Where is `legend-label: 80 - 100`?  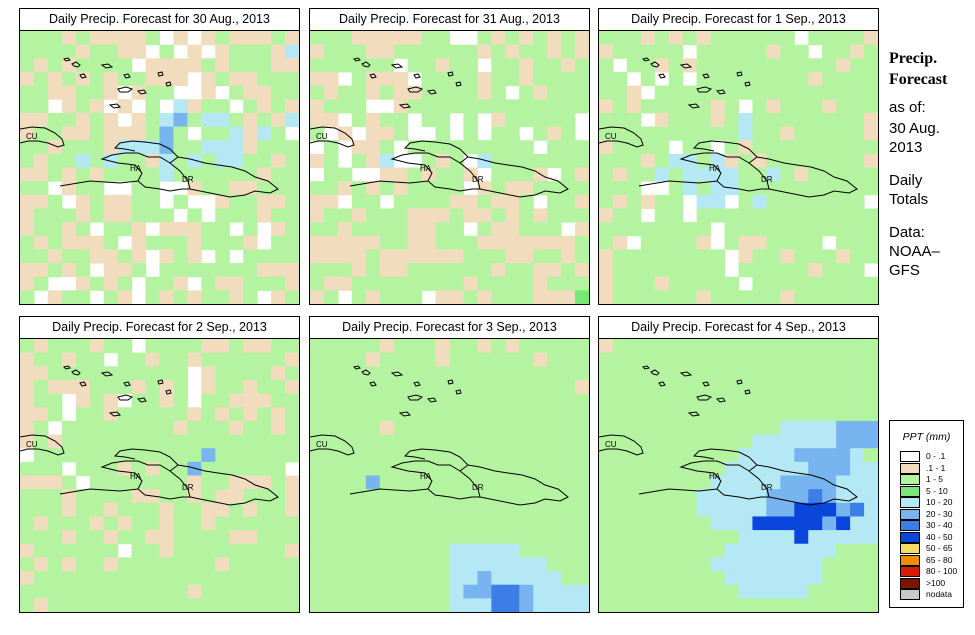
legend-label: 80 - 100 is located at coordinates (942, 571).